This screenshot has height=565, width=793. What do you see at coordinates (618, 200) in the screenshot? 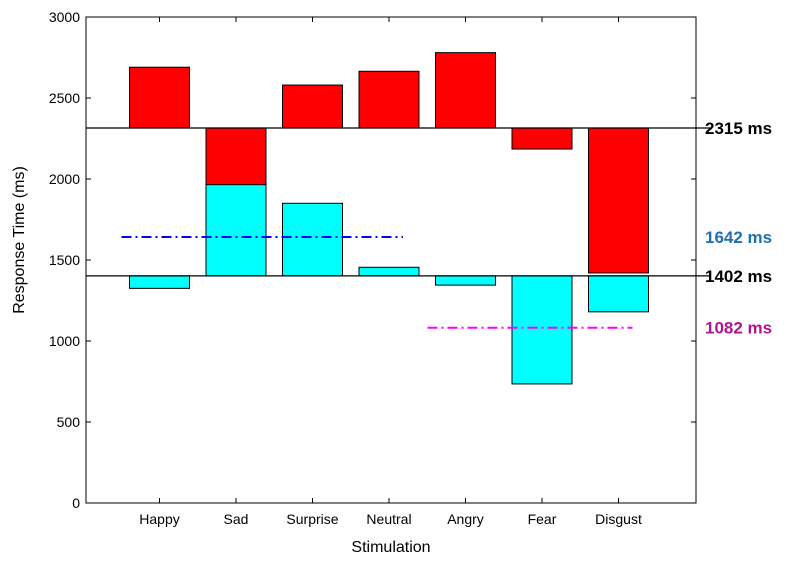
I see `red-bar-disgust` at bounding box center [618, 200].